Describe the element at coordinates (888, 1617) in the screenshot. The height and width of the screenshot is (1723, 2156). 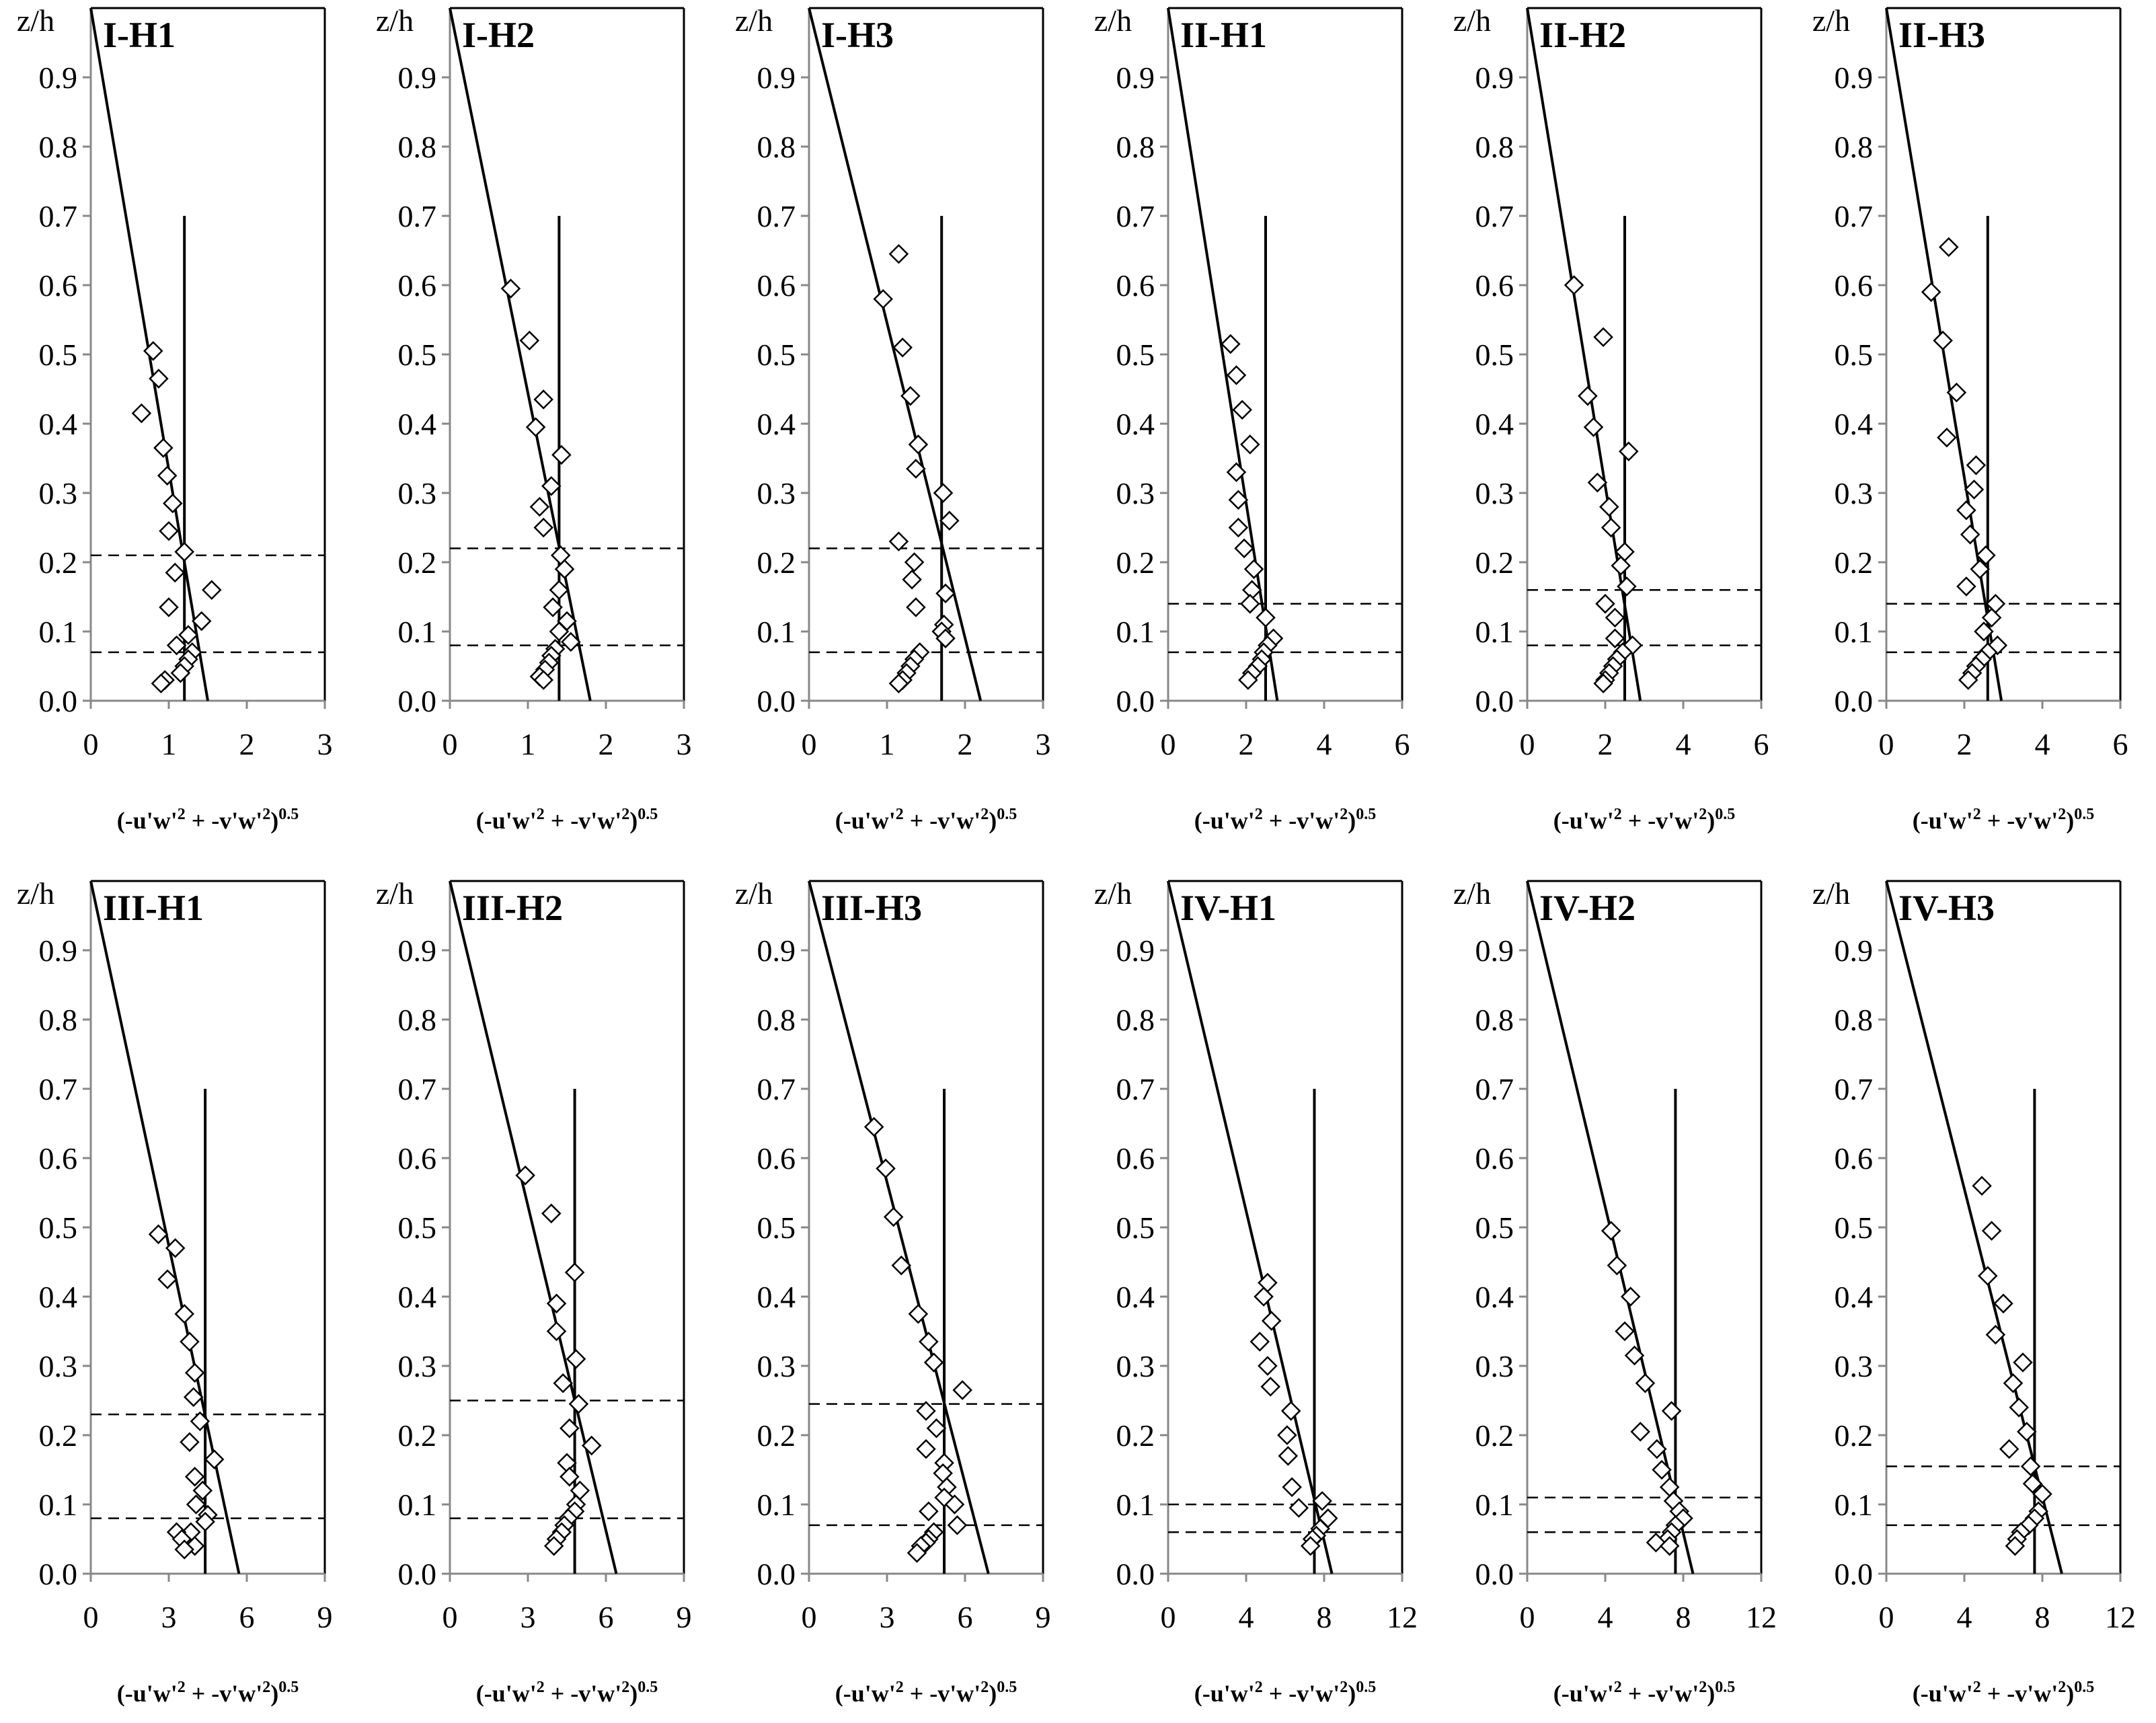
I see `x-tick-label: 3` at that location.